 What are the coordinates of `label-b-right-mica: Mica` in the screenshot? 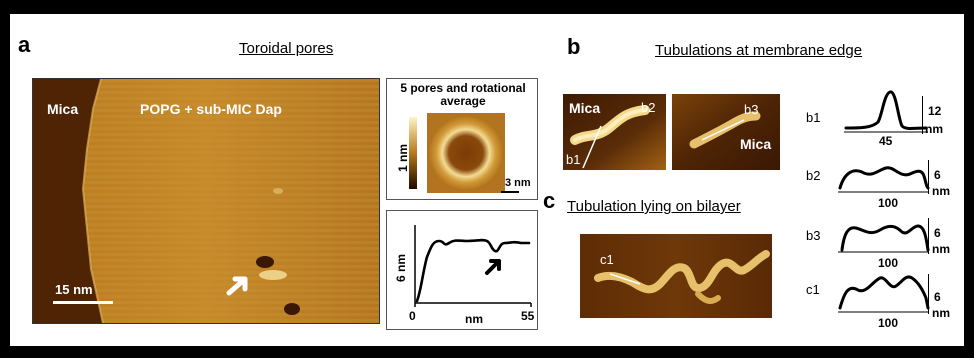 It's located at (756, 144).